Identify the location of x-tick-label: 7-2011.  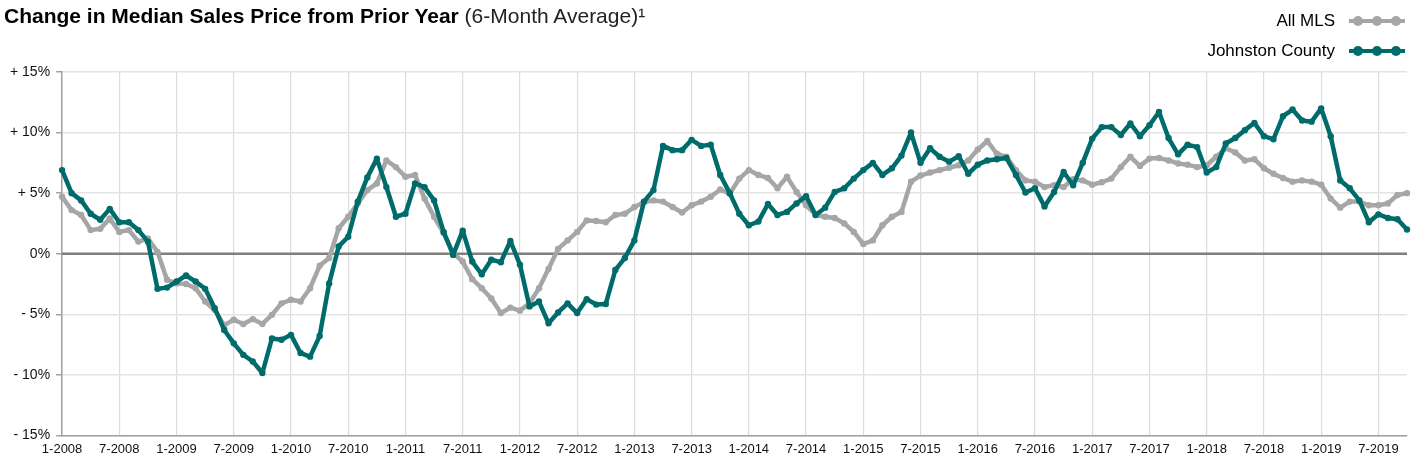
(462, 448).